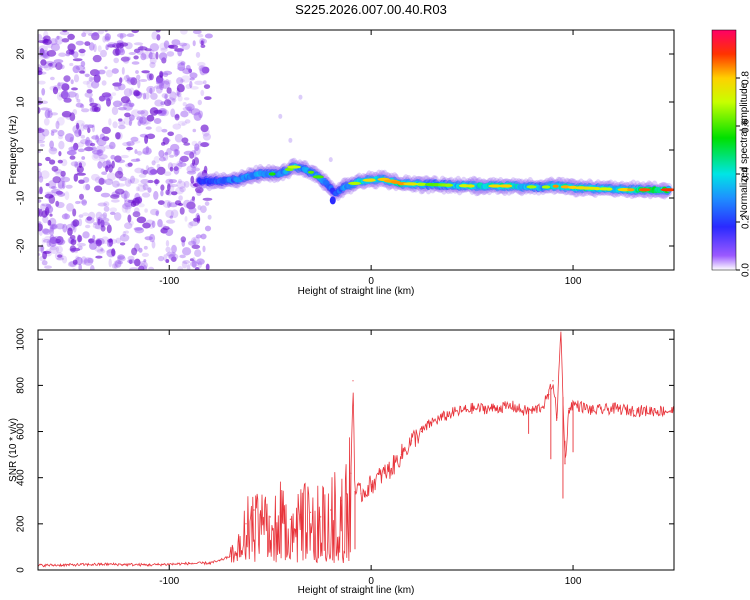 This screenshot has width=750, height=600. What do you see at coordinates (745, 270) in the screenshot?
I see `colorbar-tick-label: 0.0` at bounding box center [745, 270].